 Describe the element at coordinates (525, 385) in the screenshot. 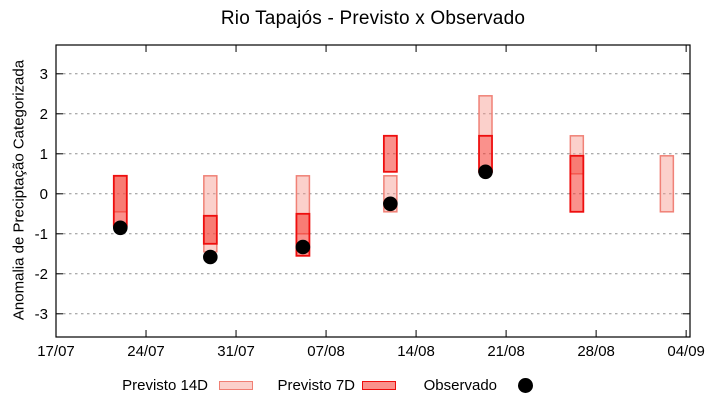

I see `observado-dot-icon` at that location.